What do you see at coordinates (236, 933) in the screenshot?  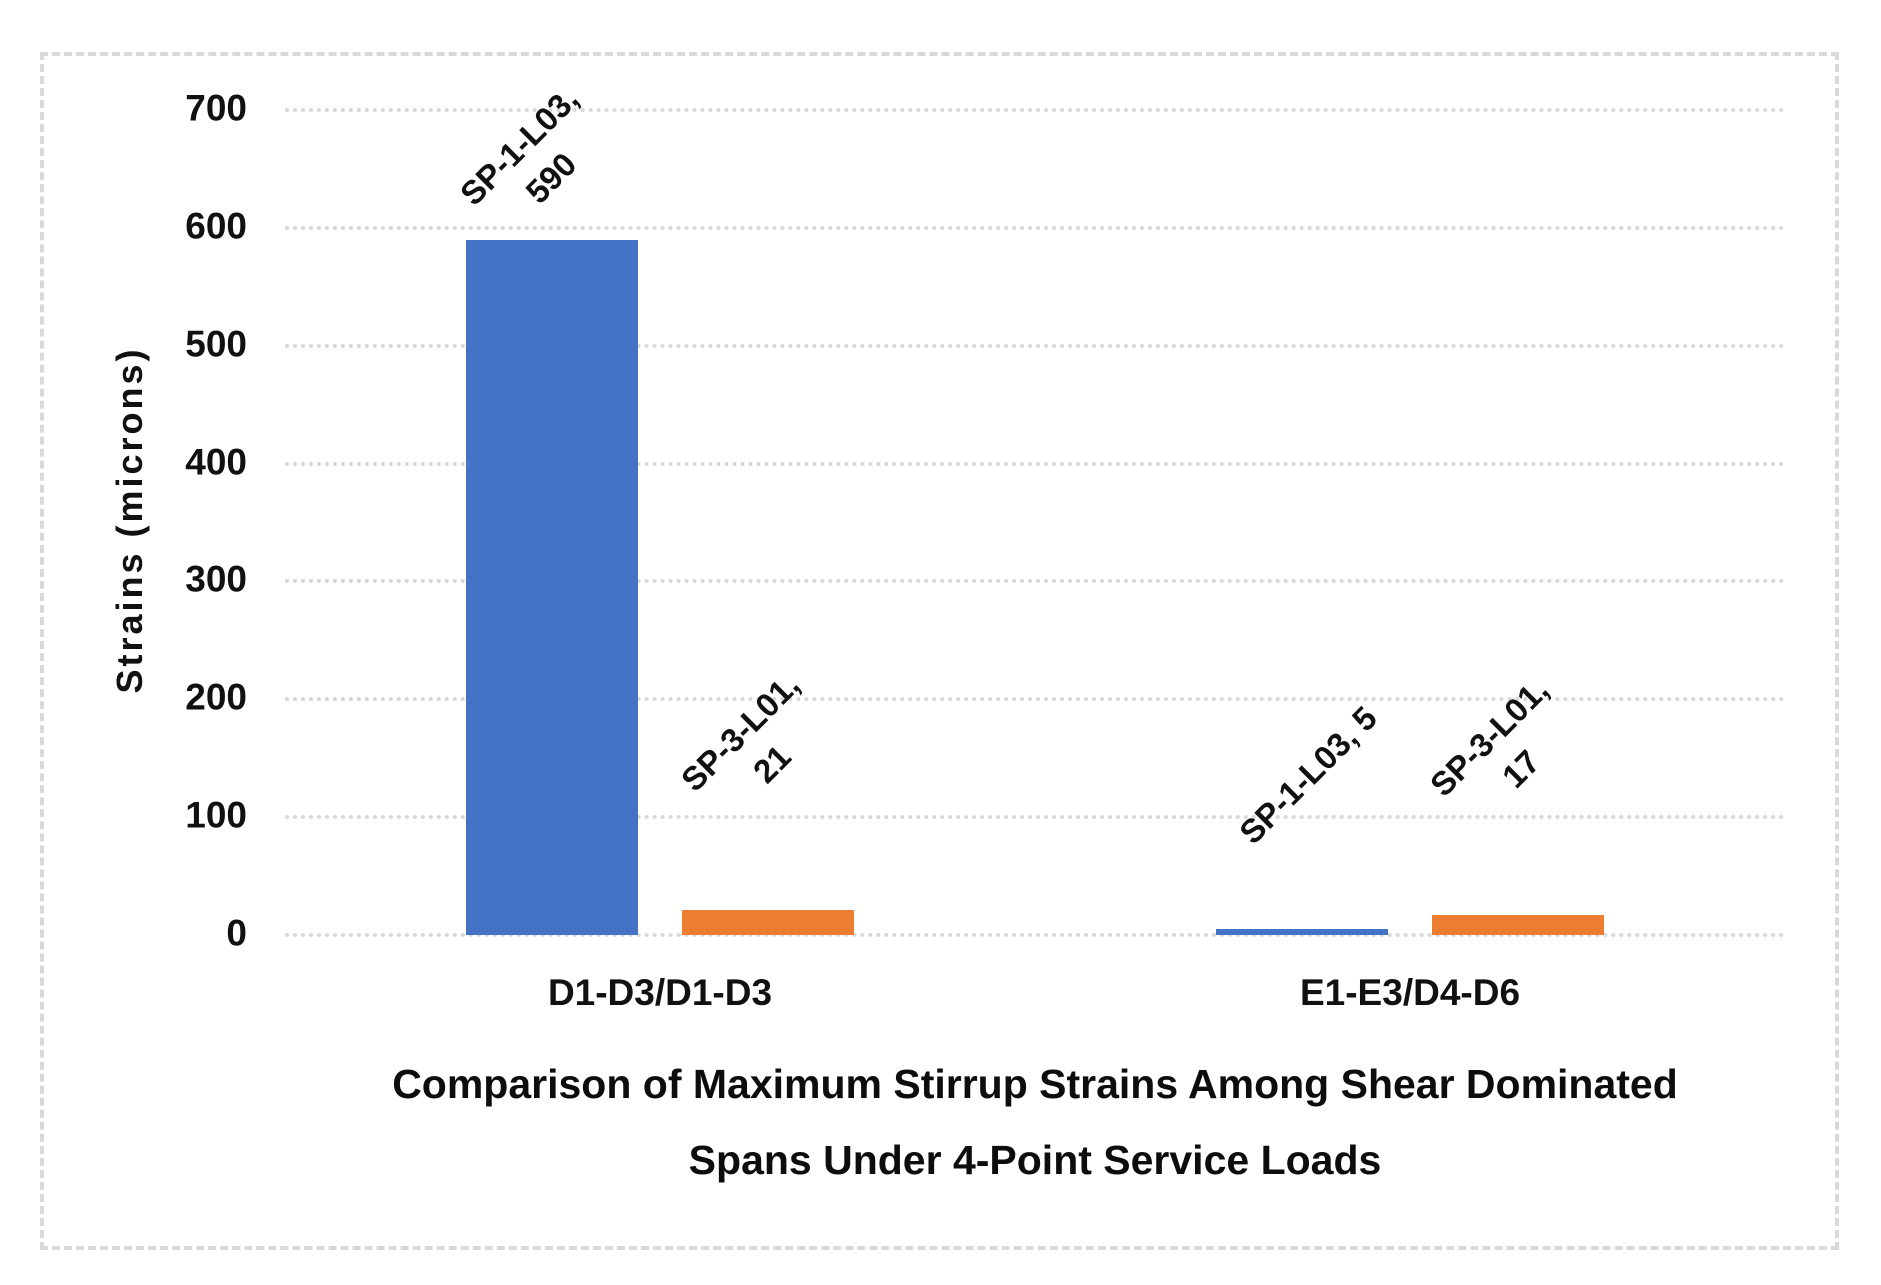 I see `y-tick-label-0: 0` at bounding box center [236, 933].